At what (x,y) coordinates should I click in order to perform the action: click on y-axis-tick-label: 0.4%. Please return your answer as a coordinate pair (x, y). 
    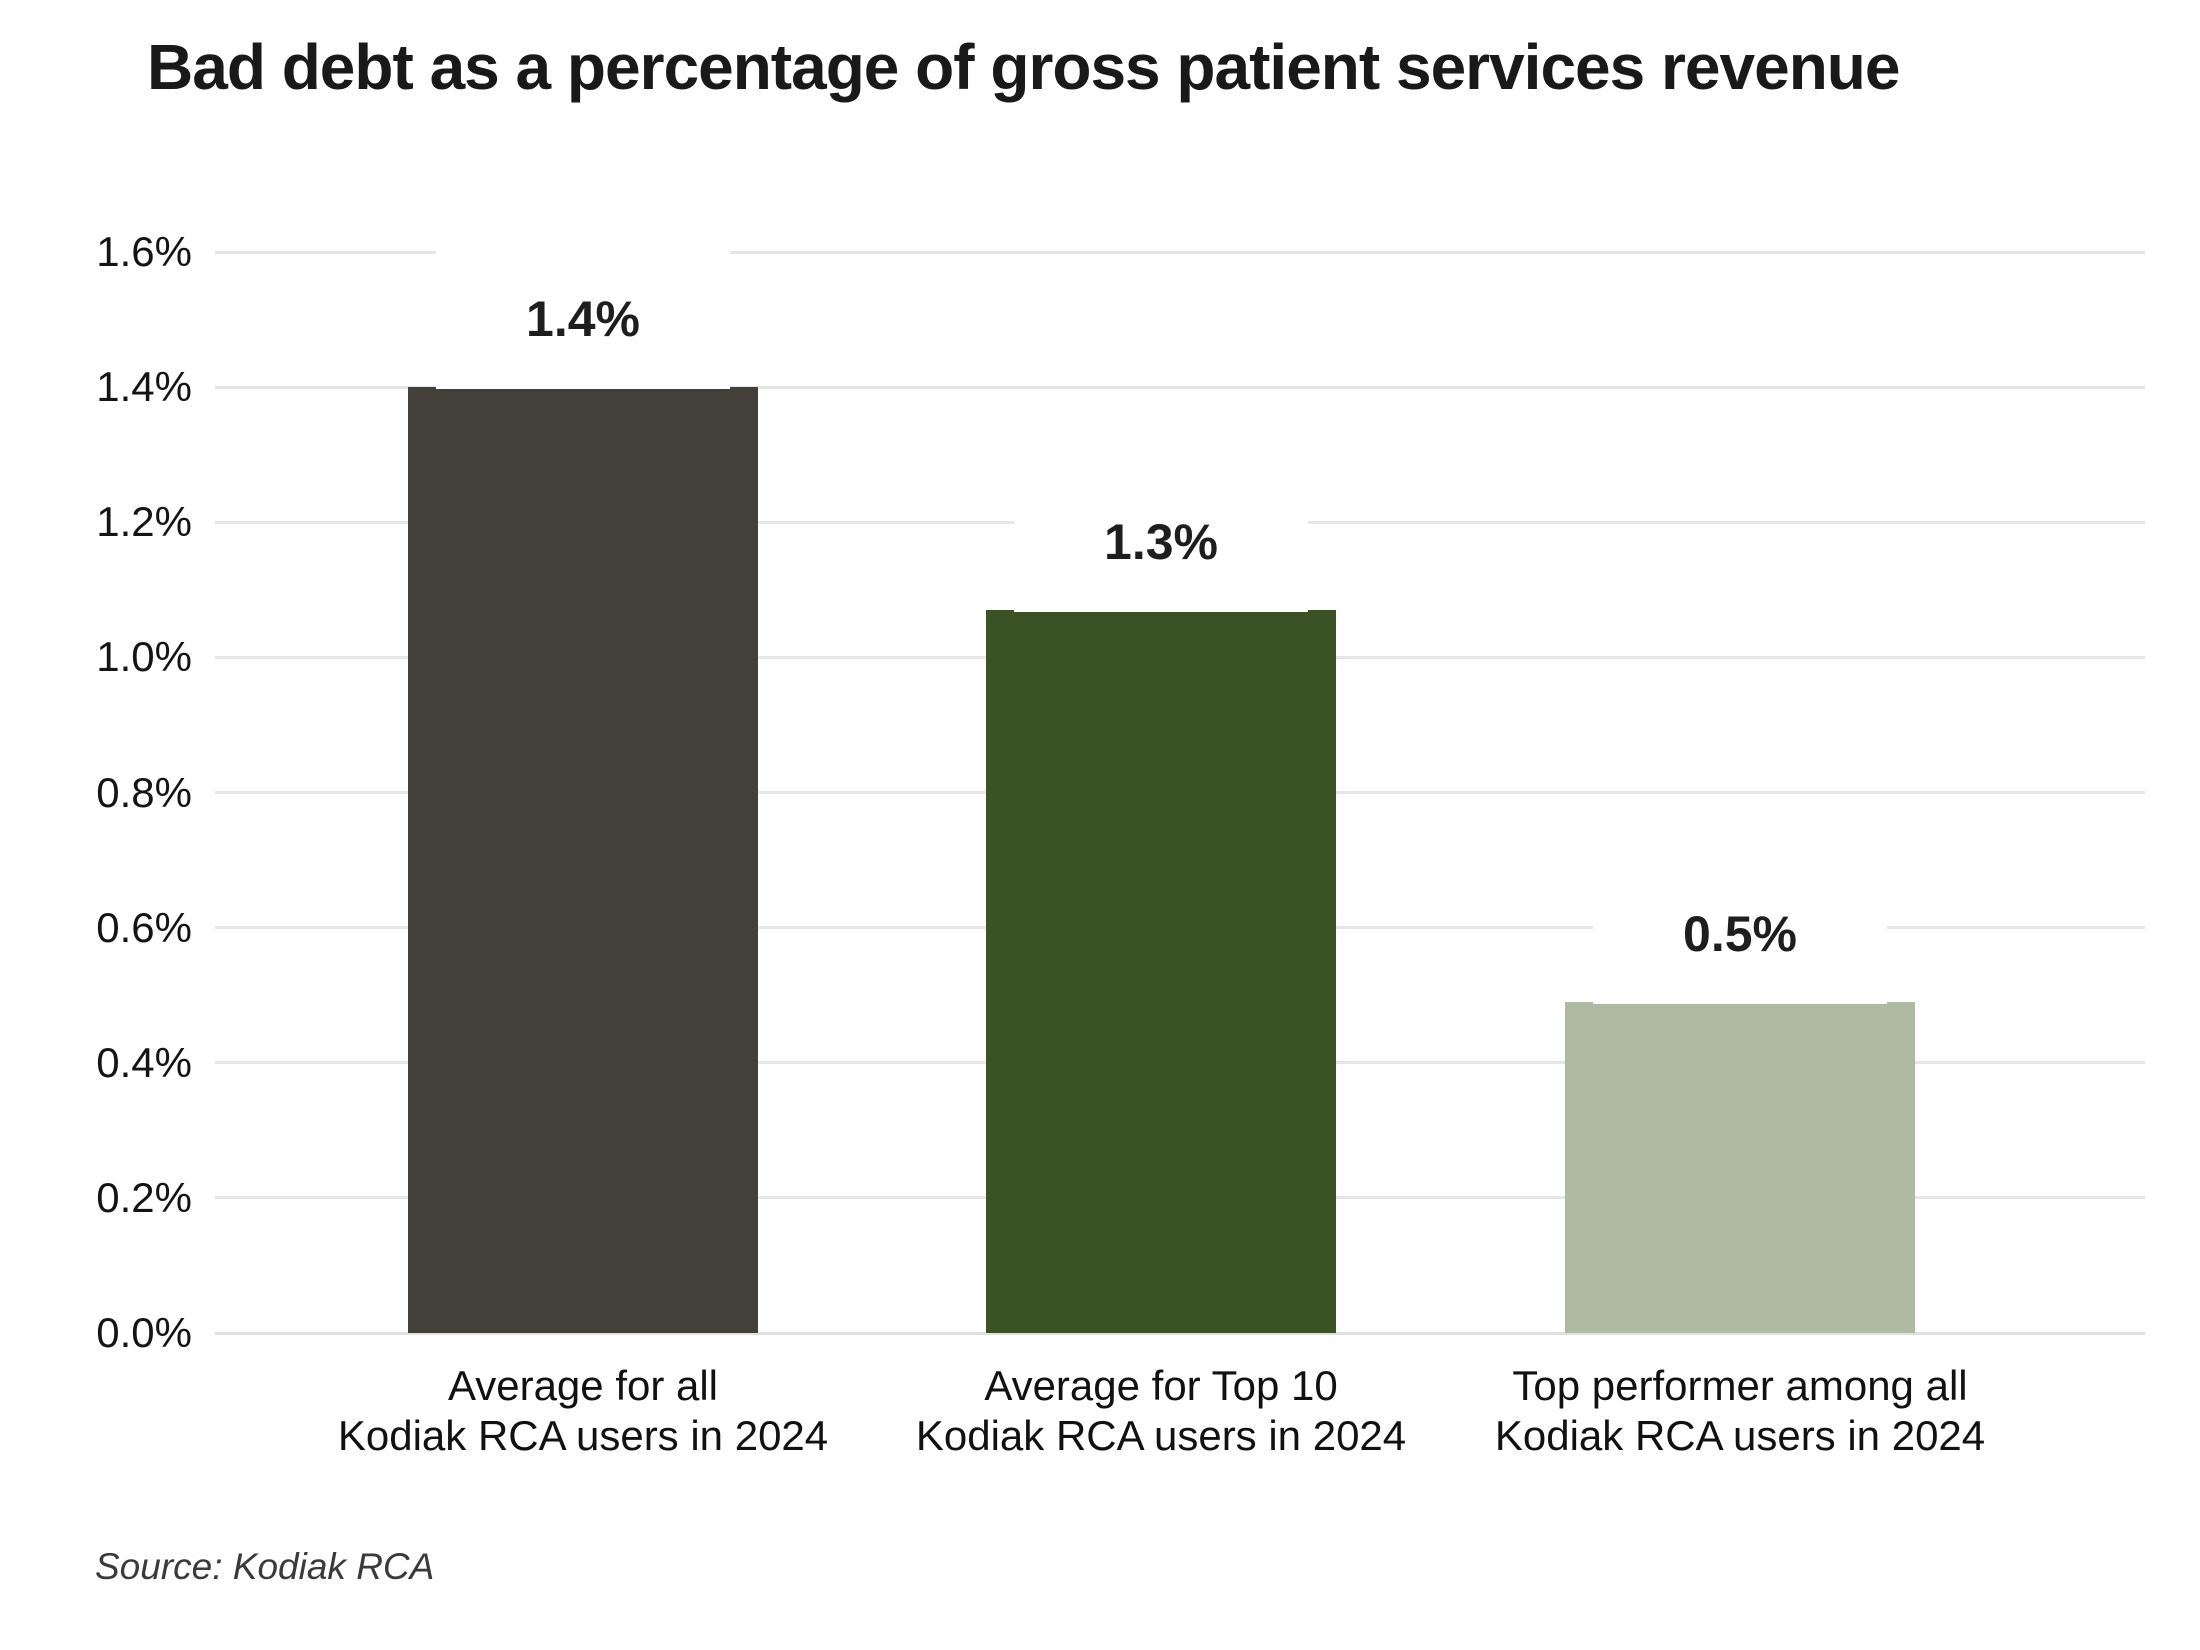
    Looking at the image, I should click on (144, 1062).